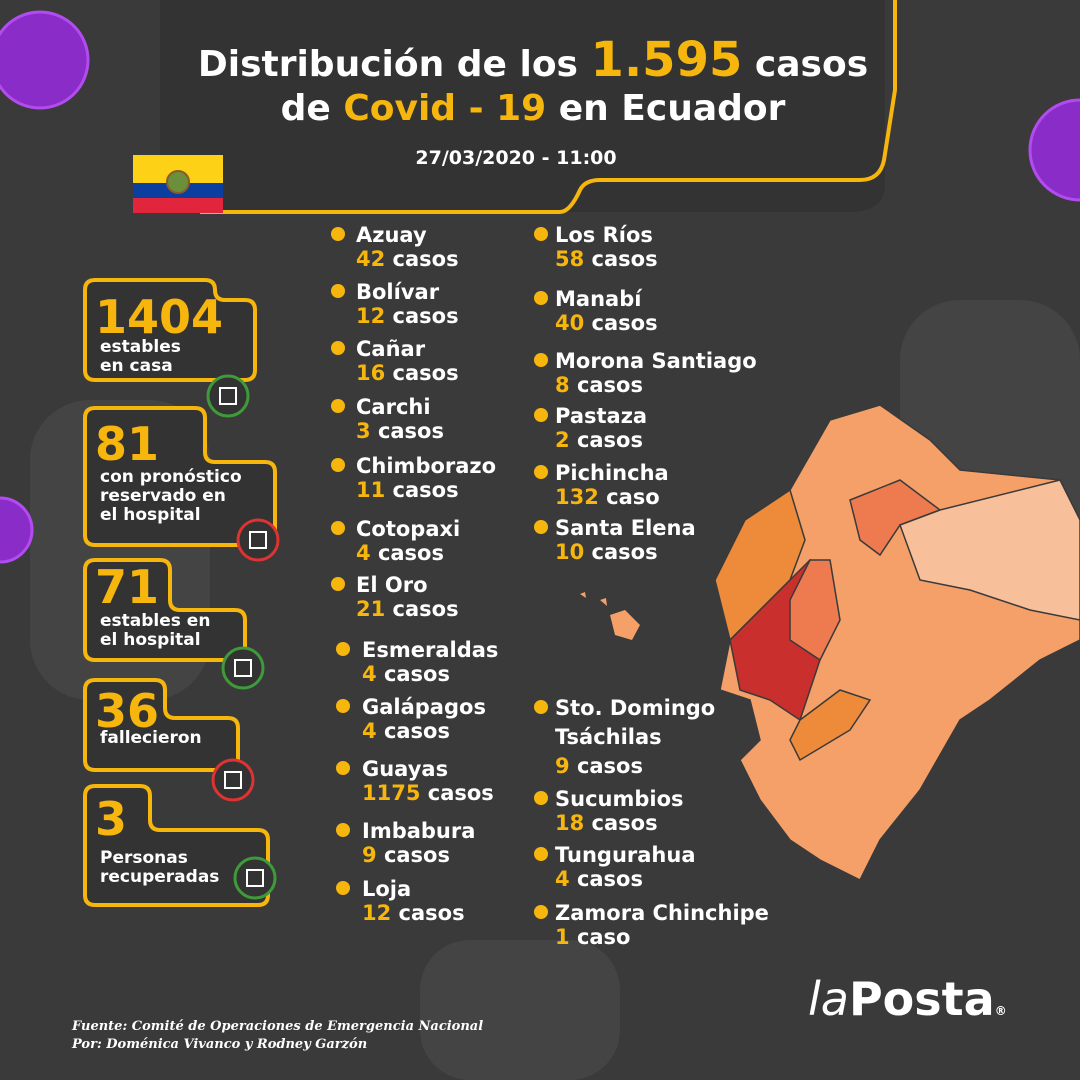 Image resolution: width=1080 pixels, height=1080 pixels. I want to click on province-cases: 58 casos, so click(606, 259).